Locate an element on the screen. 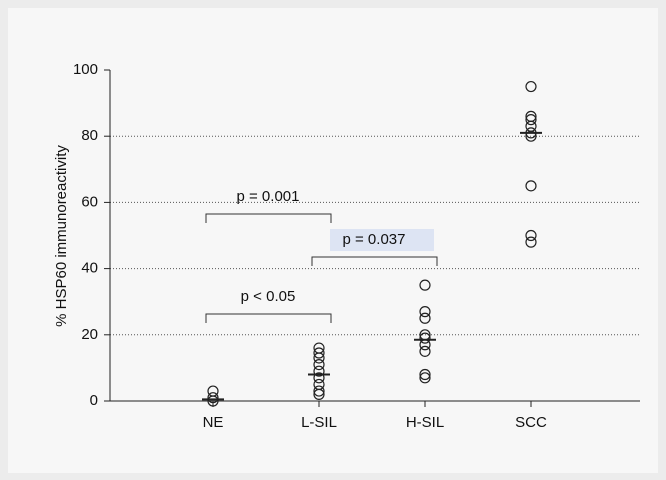 The height and width of the screenshot is (480, 666). y-tick-label: 20 is located at coordinates (89, 334).